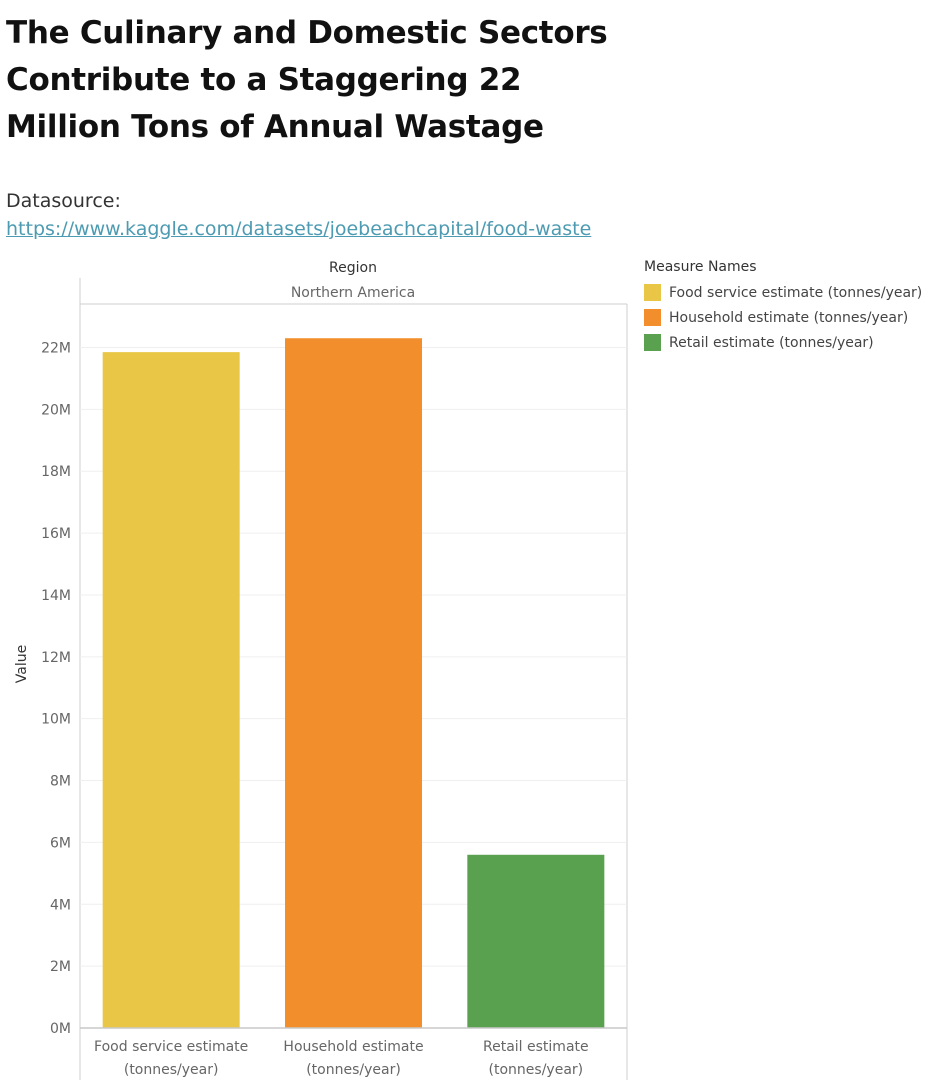 This screenshot has height=1080, width=931. Describe the element at coordinates (789, 317) in the screenshot. I see `legend-label: Household estimate (tonnes/year)` at that location.